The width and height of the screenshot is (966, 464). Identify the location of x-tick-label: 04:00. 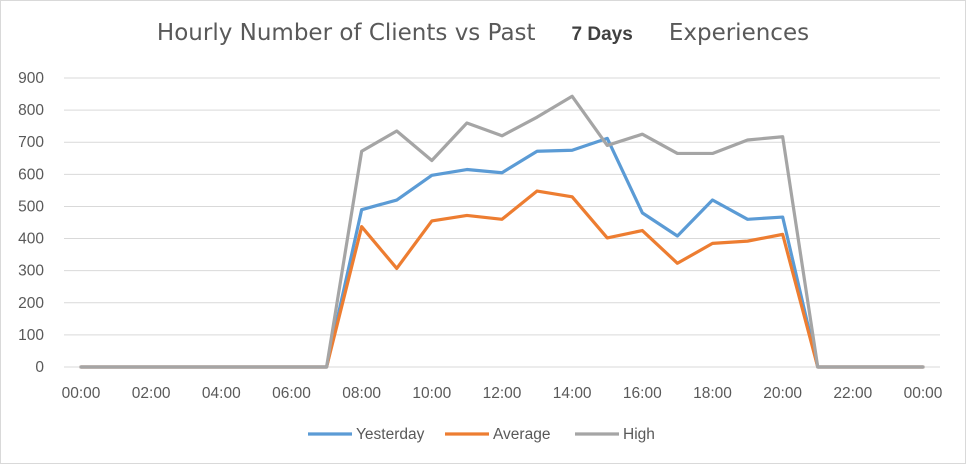
(221, 393).